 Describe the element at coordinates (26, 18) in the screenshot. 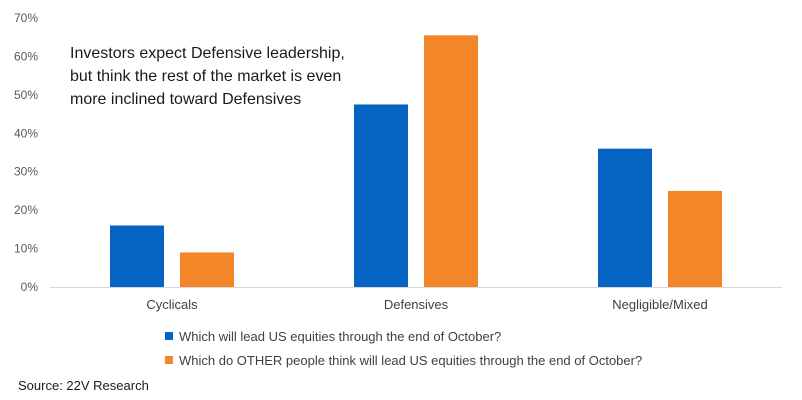

I see `y-tick-label: 70%` at that location.